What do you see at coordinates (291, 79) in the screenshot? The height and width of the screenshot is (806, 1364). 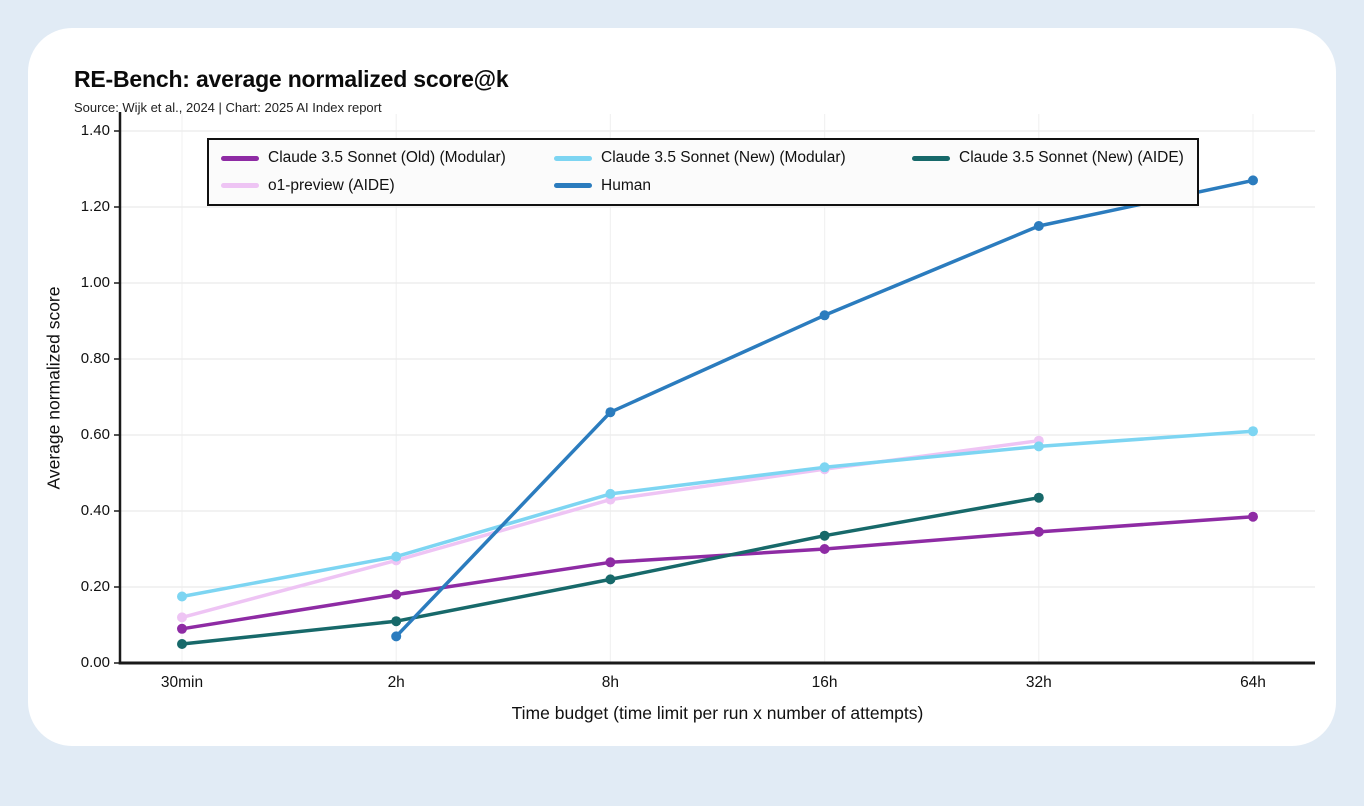 I see `chart-title: RE-Bench: average normalized score@k` at bounding box center [291, 79].